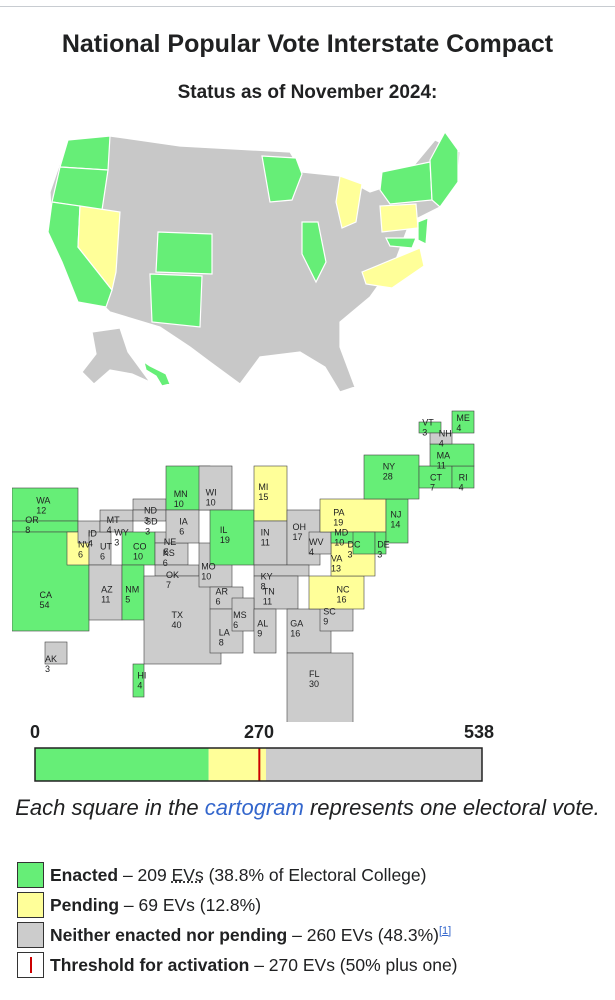 This screenshot has height=1000, width=615. I want to click on cartogram-block-al, so click(265, 631).